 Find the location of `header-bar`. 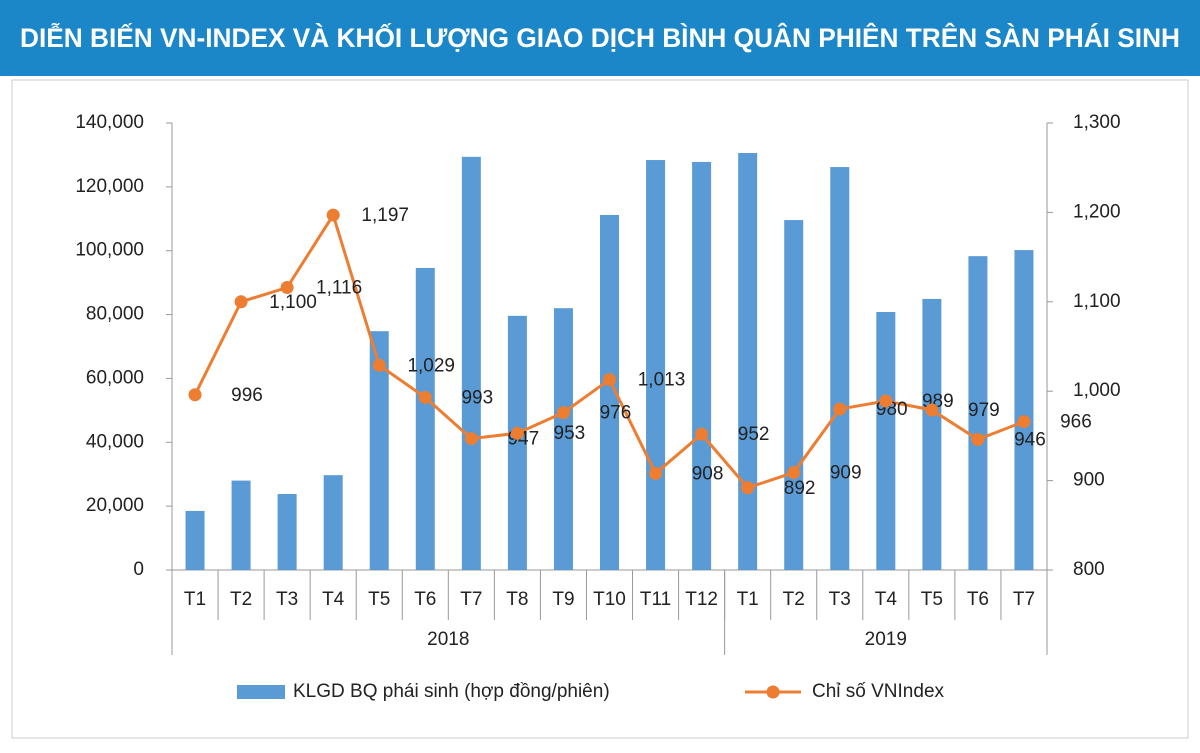

header-bar is located at coordinates (600, 38).